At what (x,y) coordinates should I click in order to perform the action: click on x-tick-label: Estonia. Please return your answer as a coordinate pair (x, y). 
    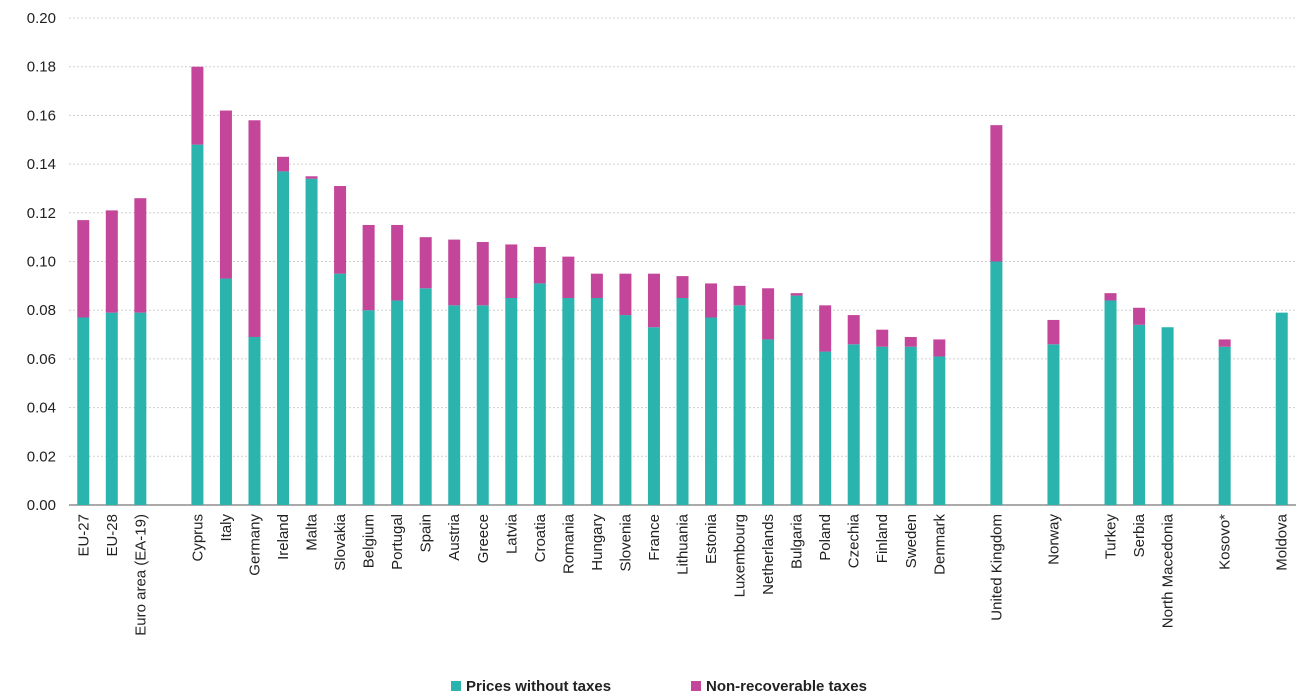
    Looking at the image, I should click on (711, 538).